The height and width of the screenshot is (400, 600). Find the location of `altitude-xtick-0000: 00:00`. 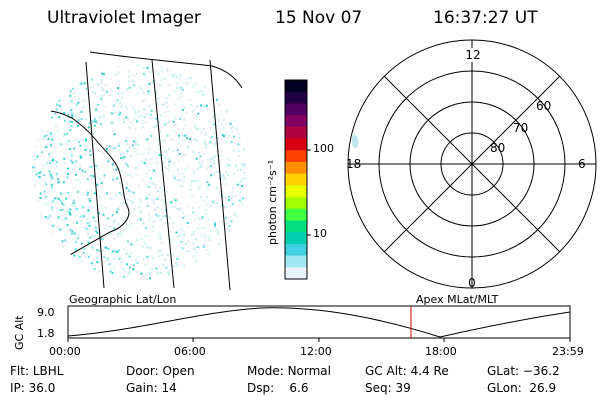

altitude-xtick-0000: 00:00 is located at coordinates (65, 351).